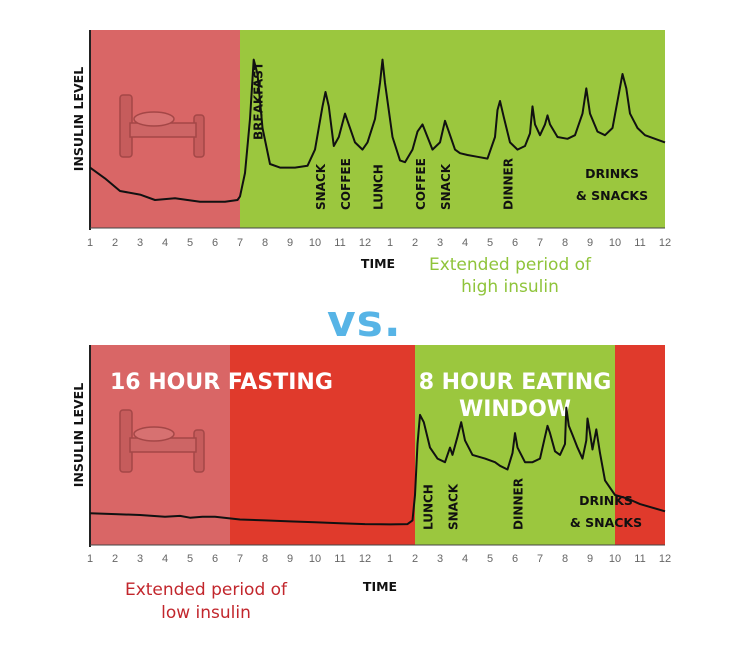  I want to click on vs-label: vs., so click(364, 321).